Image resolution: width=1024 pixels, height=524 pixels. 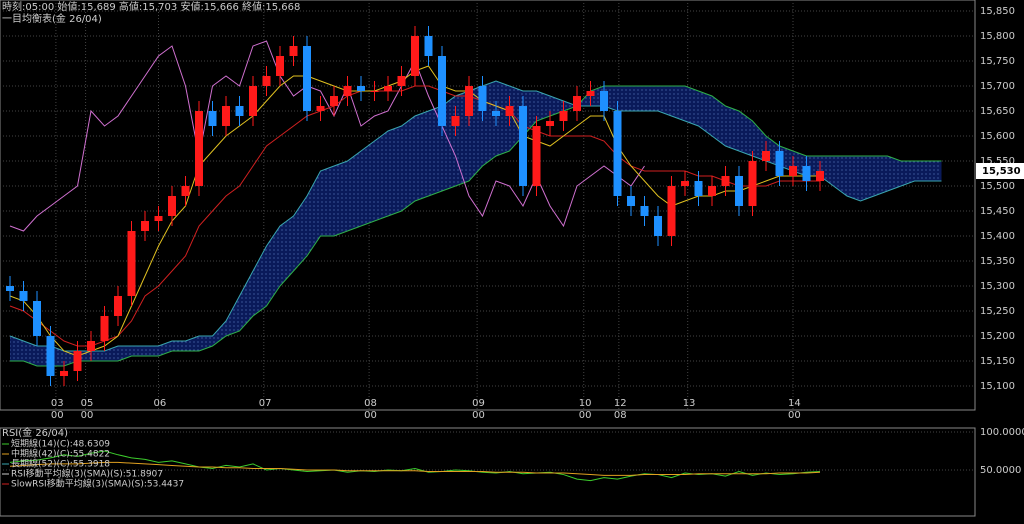 I want to click on y-tick-label: 15,450, so click(x=997, y=211).